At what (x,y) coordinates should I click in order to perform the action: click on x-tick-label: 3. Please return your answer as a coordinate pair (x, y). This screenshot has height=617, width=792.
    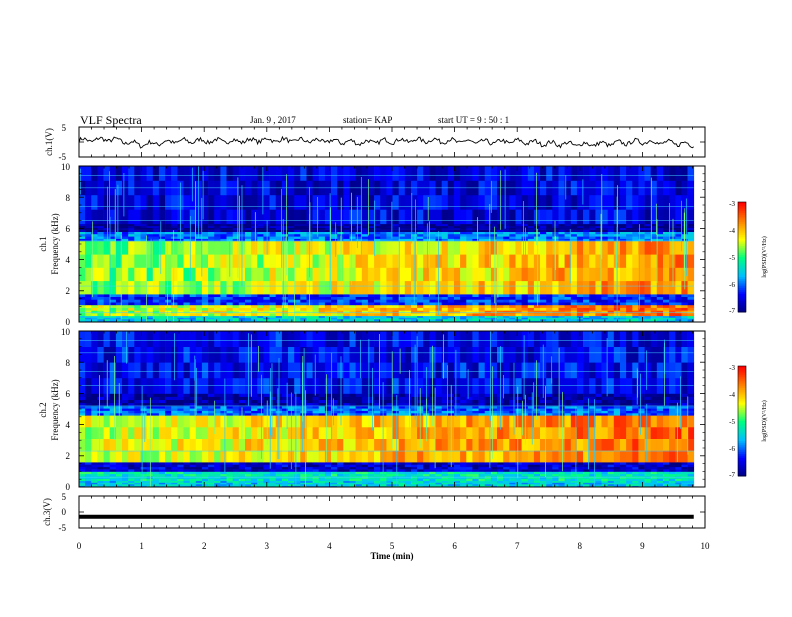
    Looking at the image, I should click on (267, 546).